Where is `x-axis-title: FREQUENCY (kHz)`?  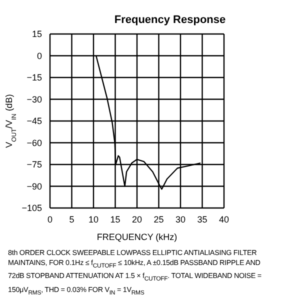 x-axis-title: FREQUENCY (kHz) is located at coordinates (137, 237).